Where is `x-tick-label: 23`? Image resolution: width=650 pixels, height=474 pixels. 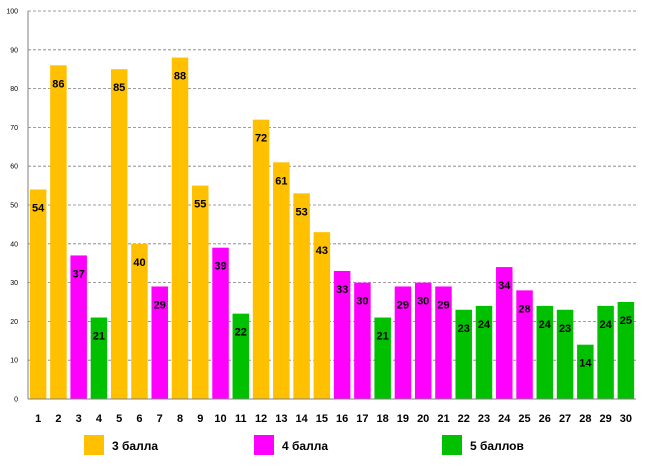 x-tick-label: 23 is located at coordinates (484, 419).